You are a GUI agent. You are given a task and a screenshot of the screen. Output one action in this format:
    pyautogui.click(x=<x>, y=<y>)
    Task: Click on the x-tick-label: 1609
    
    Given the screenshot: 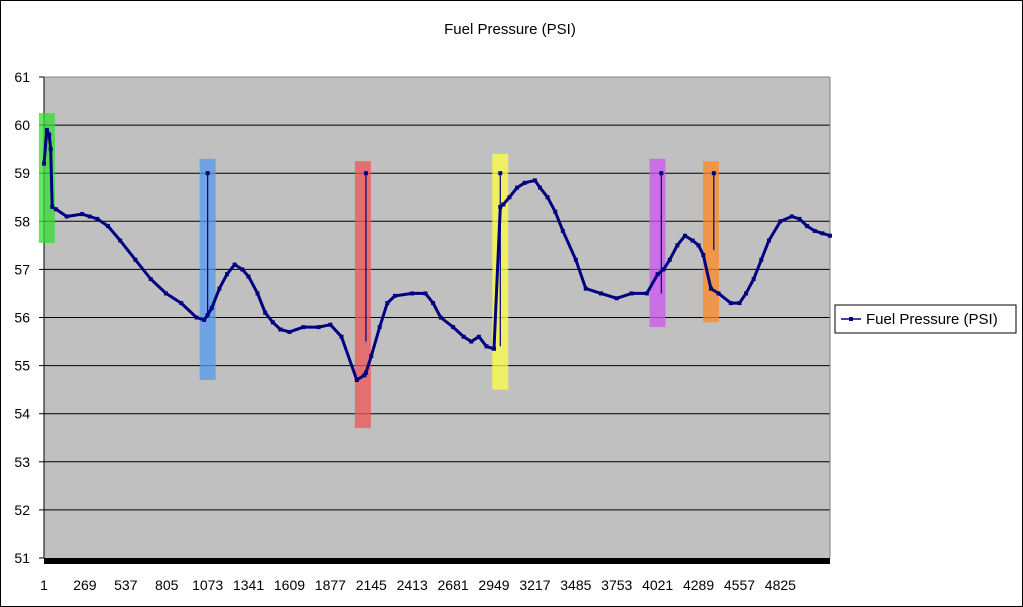 What is the action you would take?
    pyautogui.click(x=289, y=585)
    